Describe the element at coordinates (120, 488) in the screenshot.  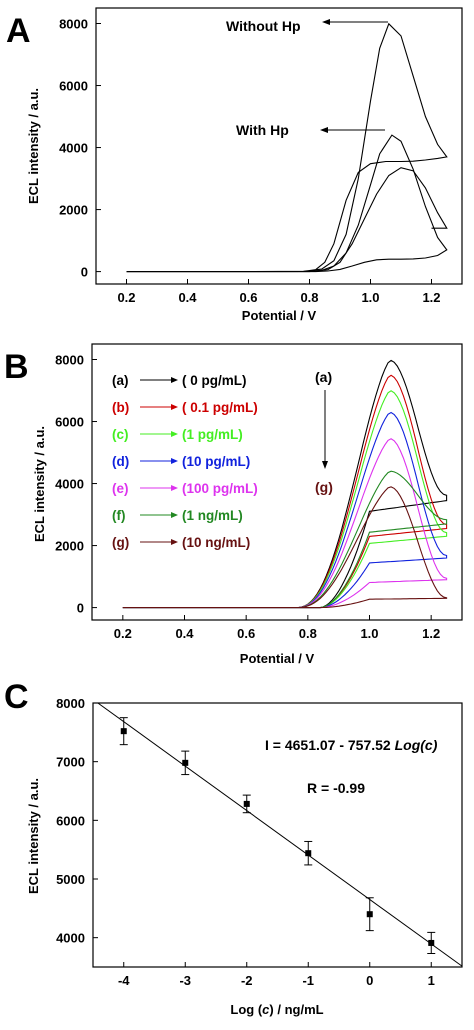
I see `legend-letter: (e)` at that location.